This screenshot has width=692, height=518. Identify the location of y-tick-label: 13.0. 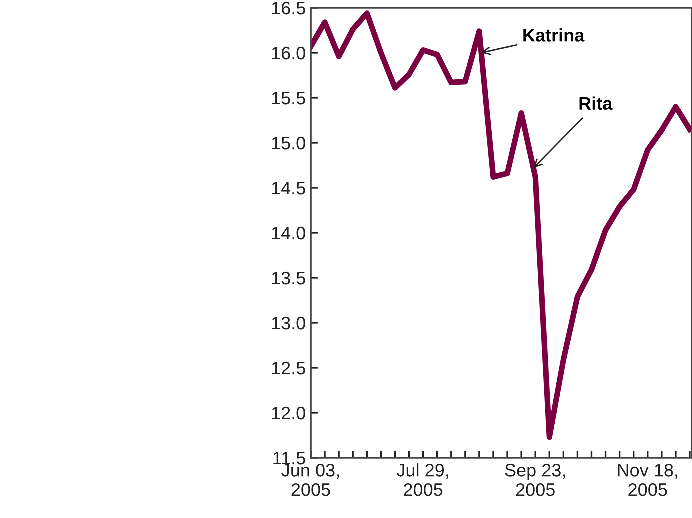
(289, 323).